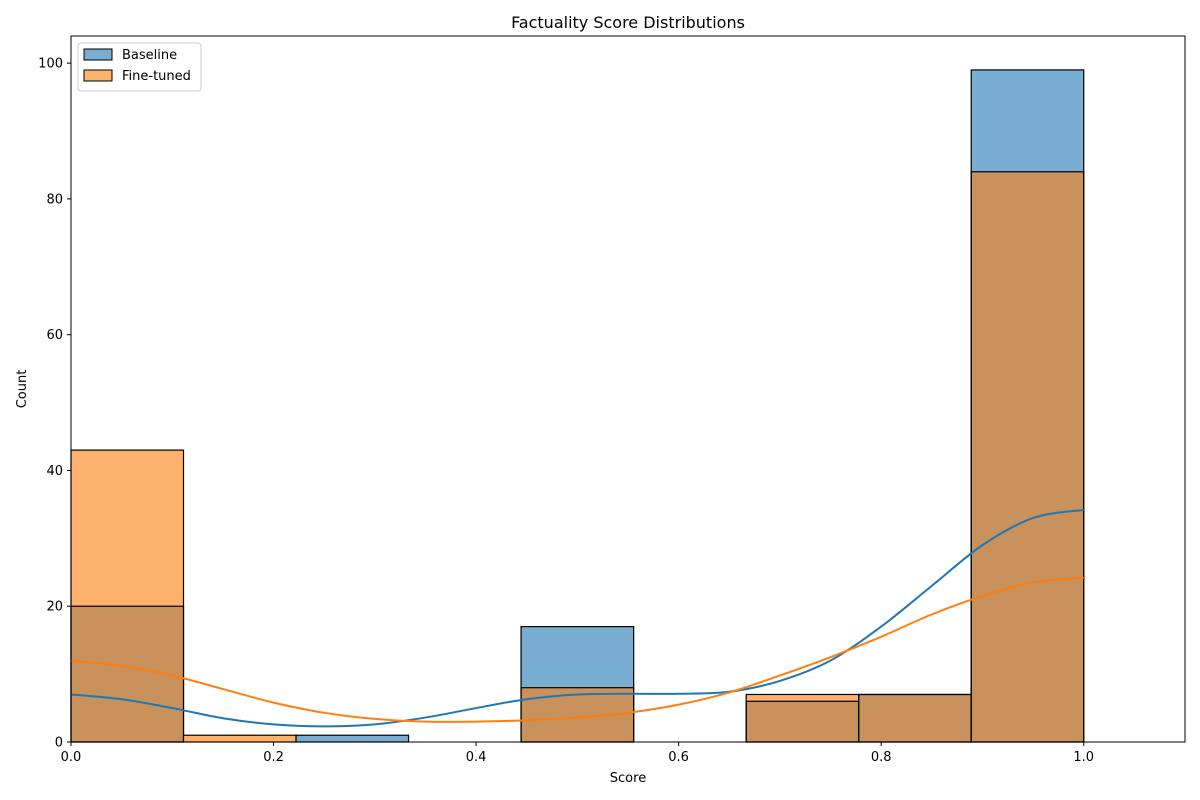 This screenshot has height=800, width=1200. I want to click on y-tick-label: 80, so click(54, 199).